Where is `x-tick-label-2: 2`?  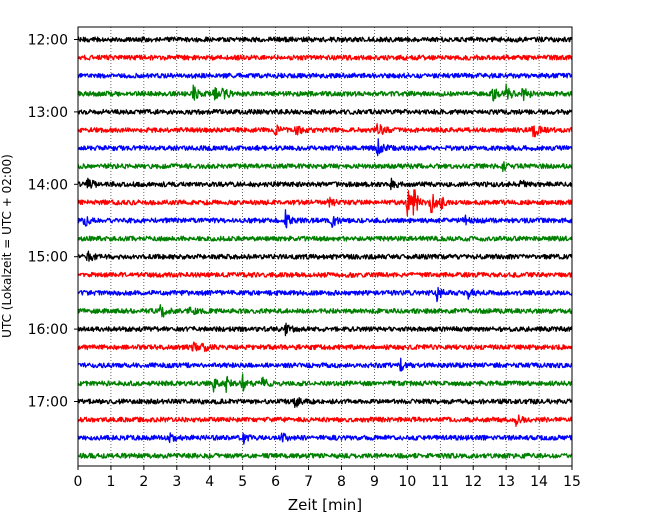 x-tick-label-2: 2 is located at coordinates (143, 482).